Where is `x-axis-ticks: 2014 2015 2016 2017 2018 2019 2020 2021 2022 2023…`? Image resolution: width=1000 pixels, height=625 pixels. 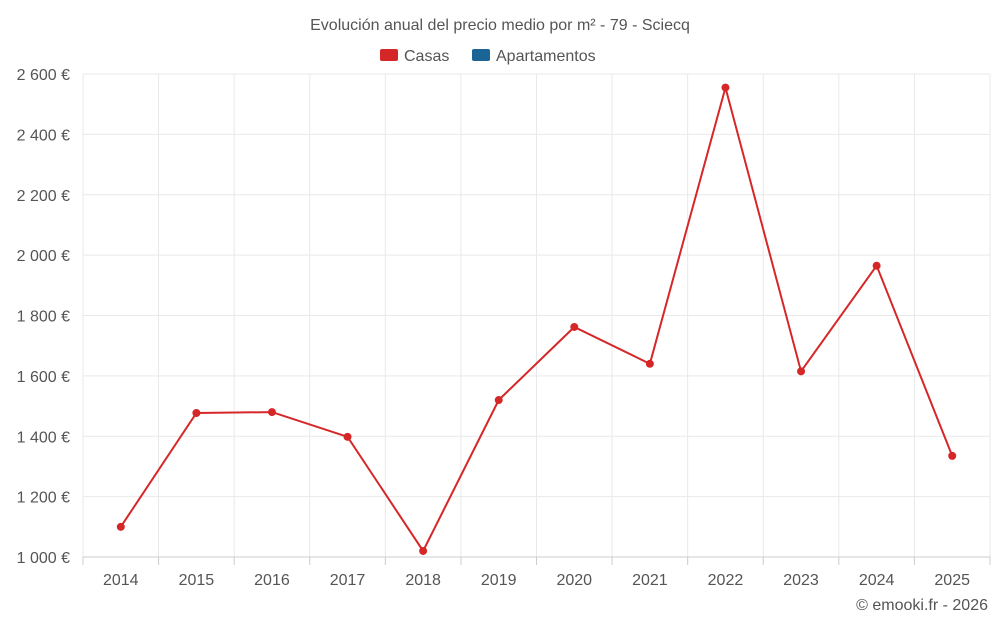 x-axis-ticks: 2014 2015 2016 2017 2018 2019 2020 2021 2022 2023… is located at coordinates (536, 580).